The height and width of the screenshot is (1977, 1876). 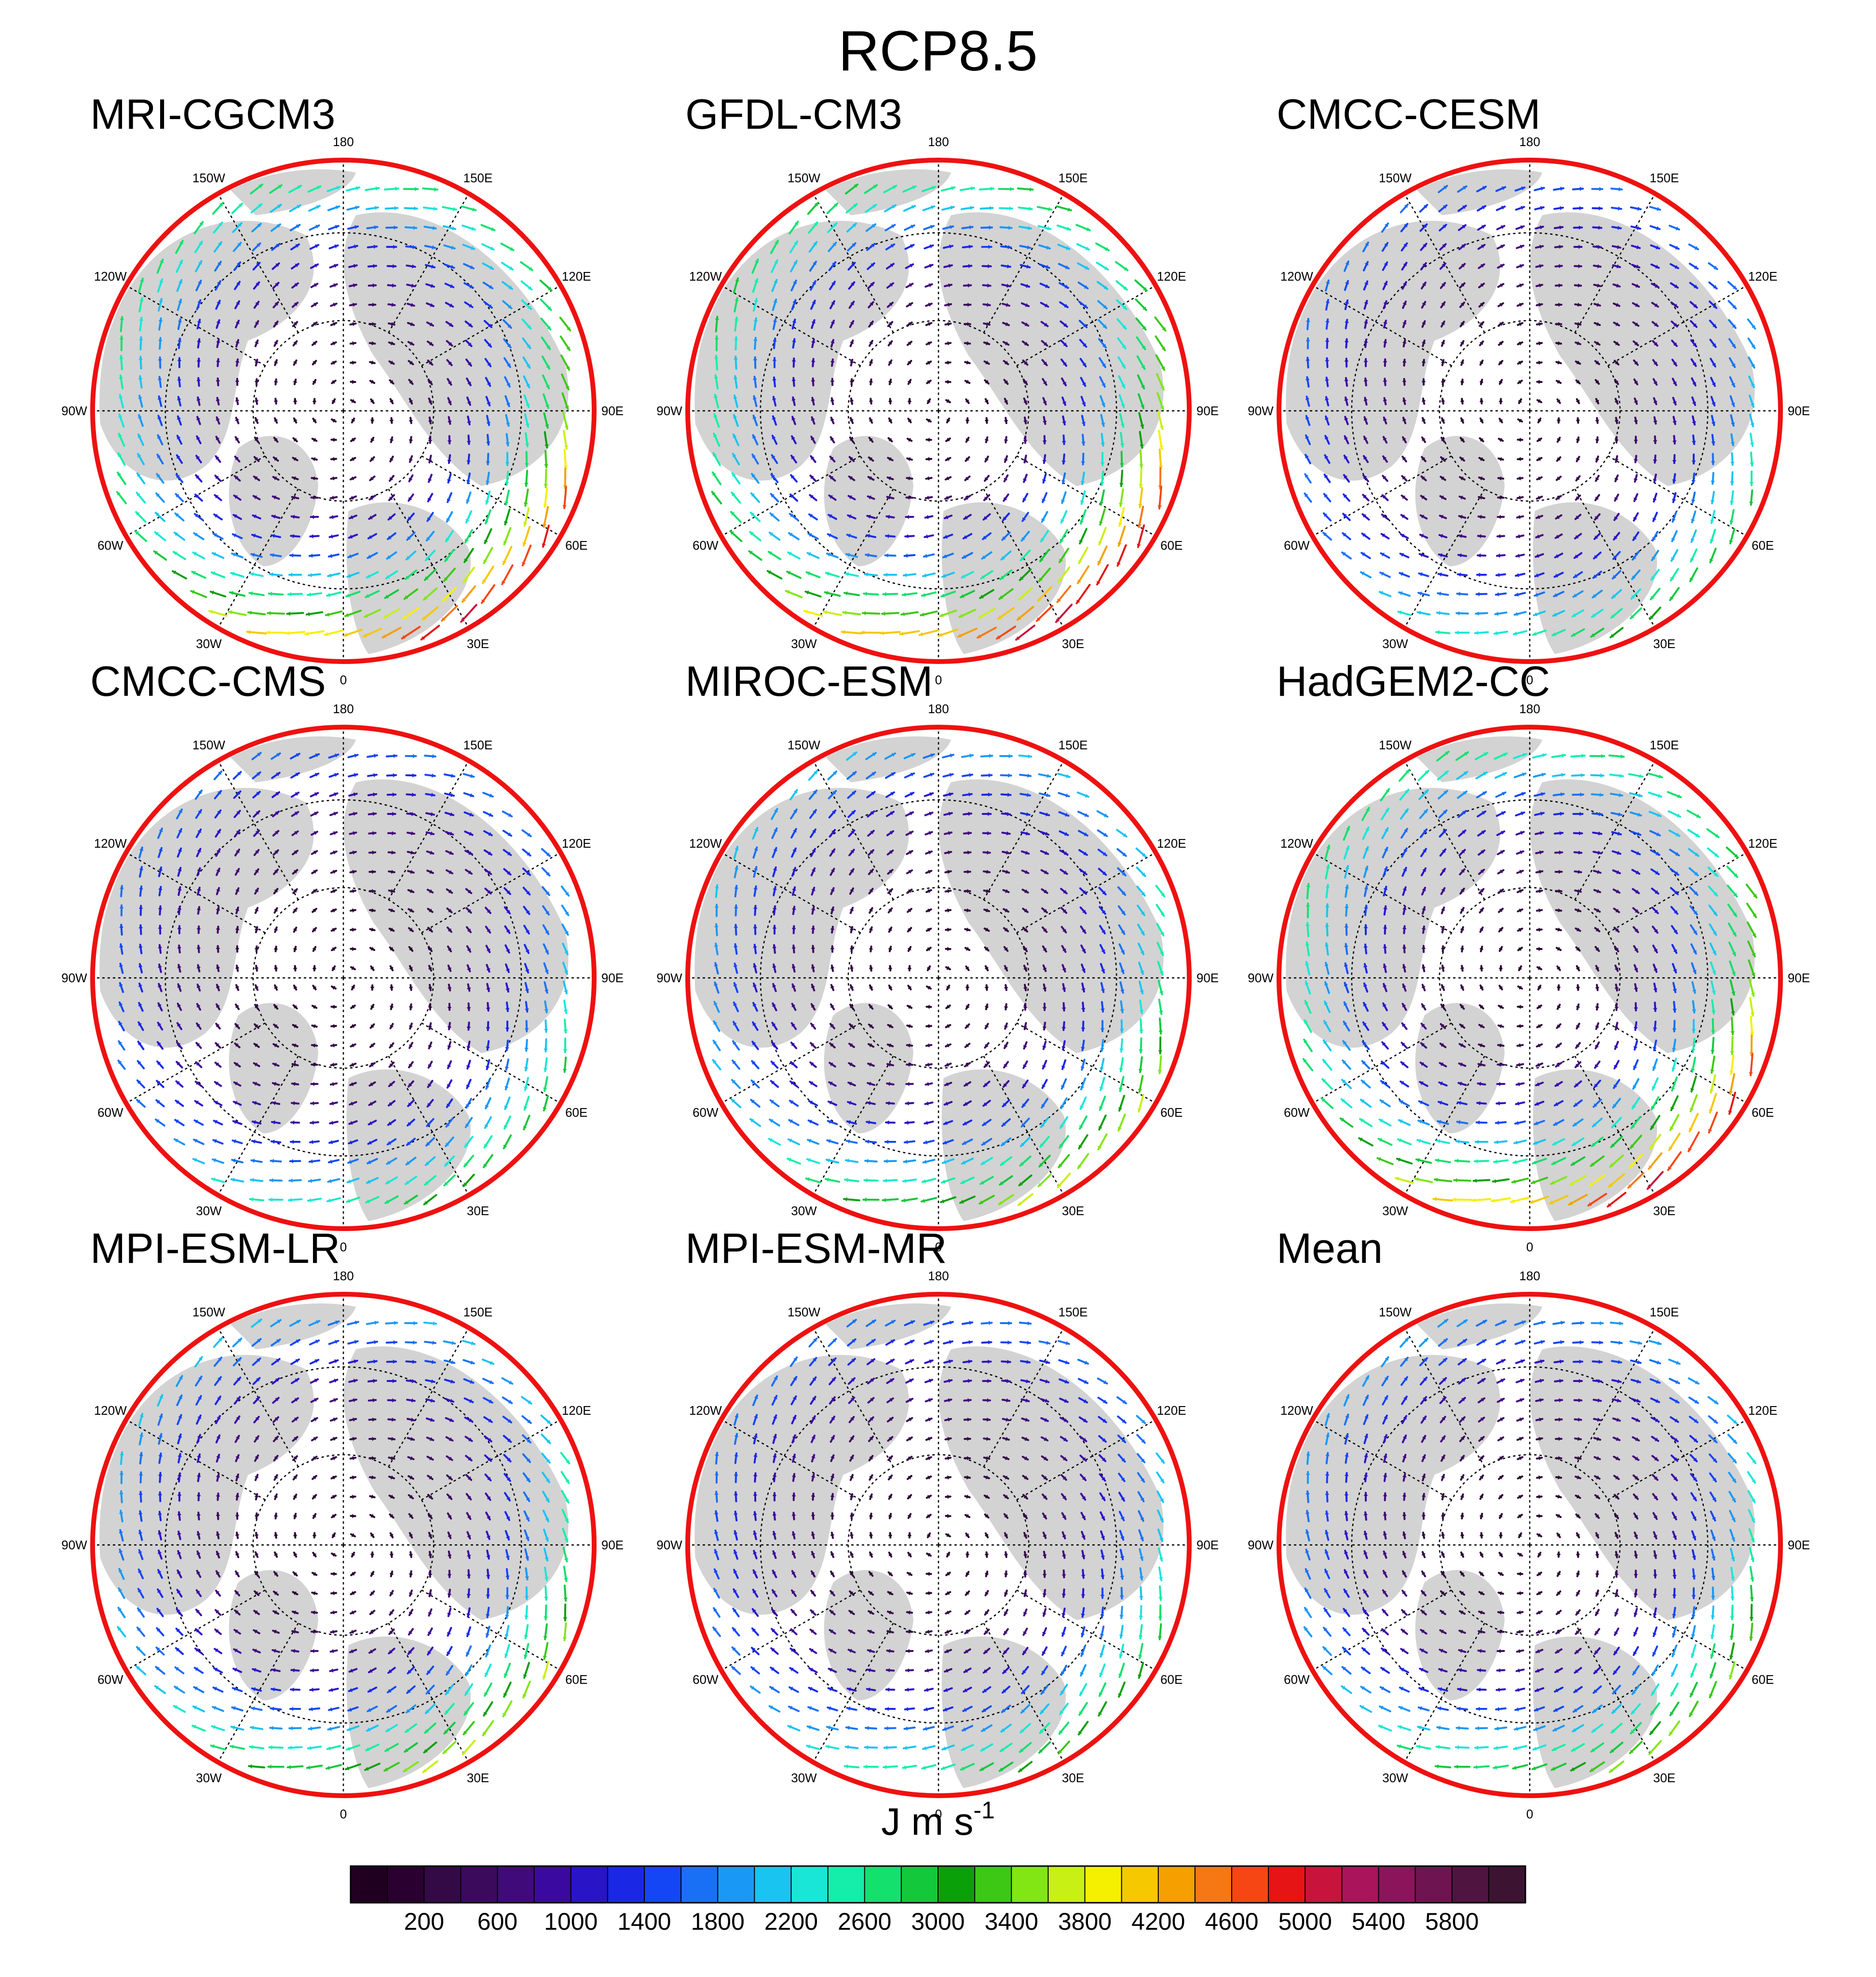 I want to click on land-mask, so click(x=334, y=1545).